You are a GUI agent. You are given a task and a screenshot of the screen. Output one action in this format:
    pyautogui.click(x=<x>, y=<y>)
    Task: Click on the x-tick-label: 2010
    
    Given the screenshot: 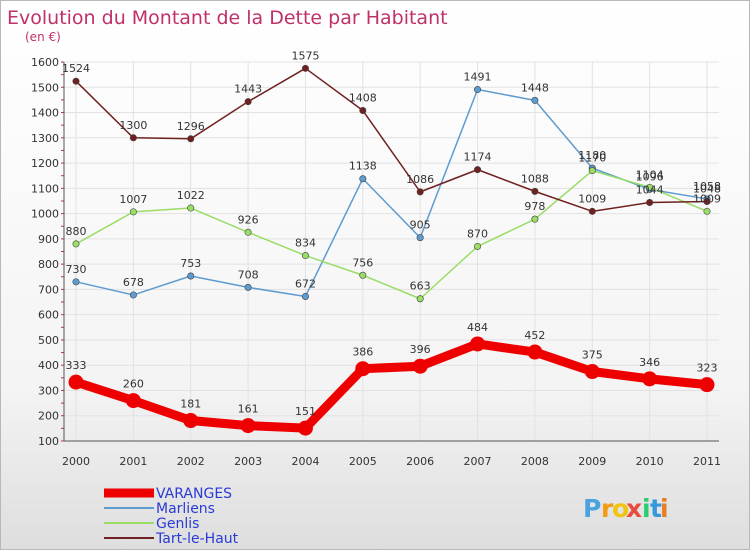 What is the action you would take?
    pyautogui.click(x=650, y=461)
    